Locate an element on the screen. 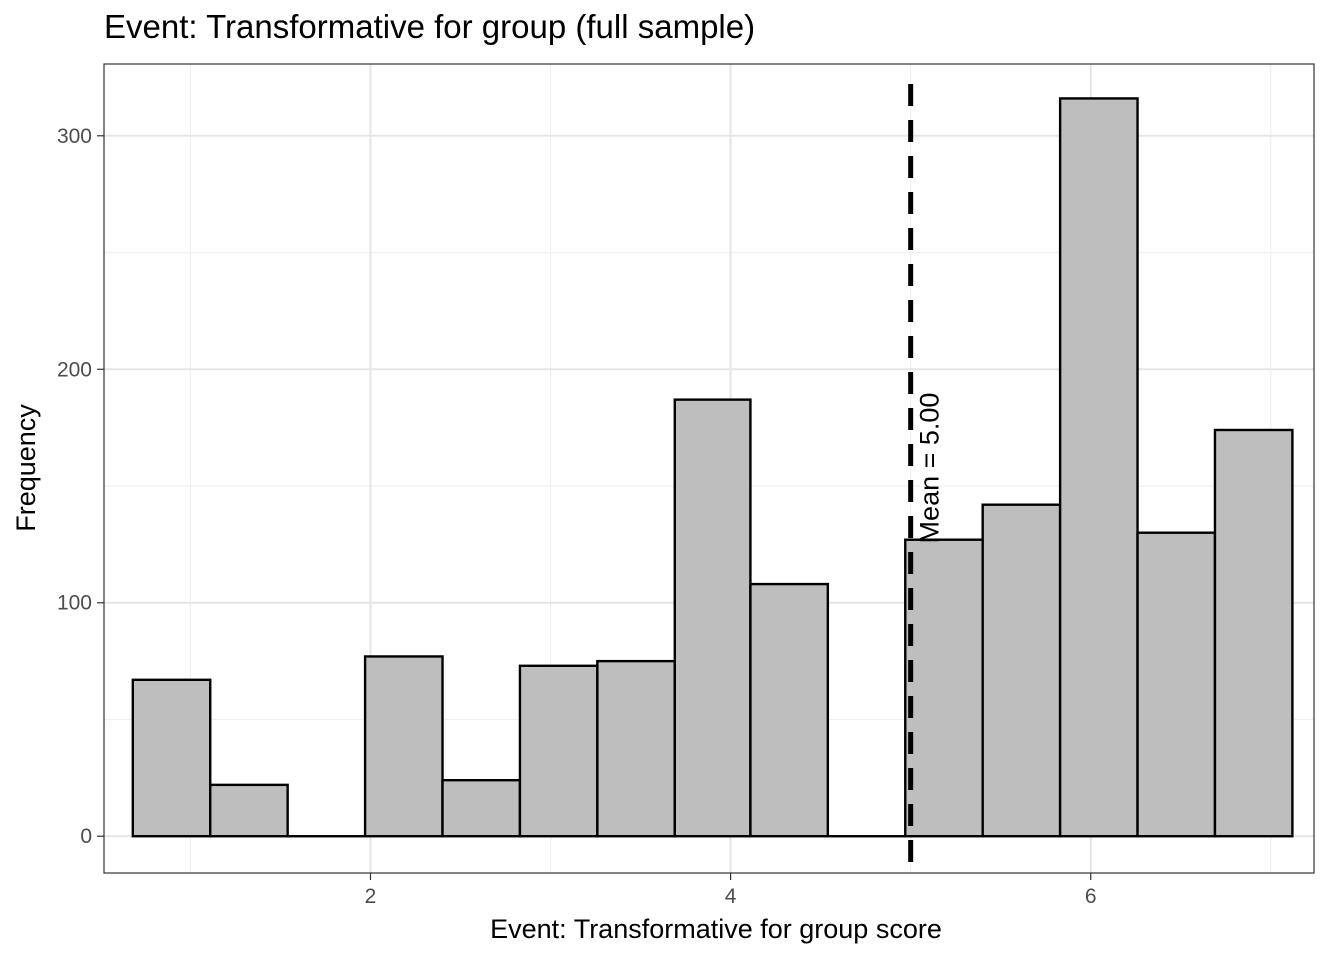 The image size is (1344, 960). y-tick-label: 100 is located at coordinates (74, 603).